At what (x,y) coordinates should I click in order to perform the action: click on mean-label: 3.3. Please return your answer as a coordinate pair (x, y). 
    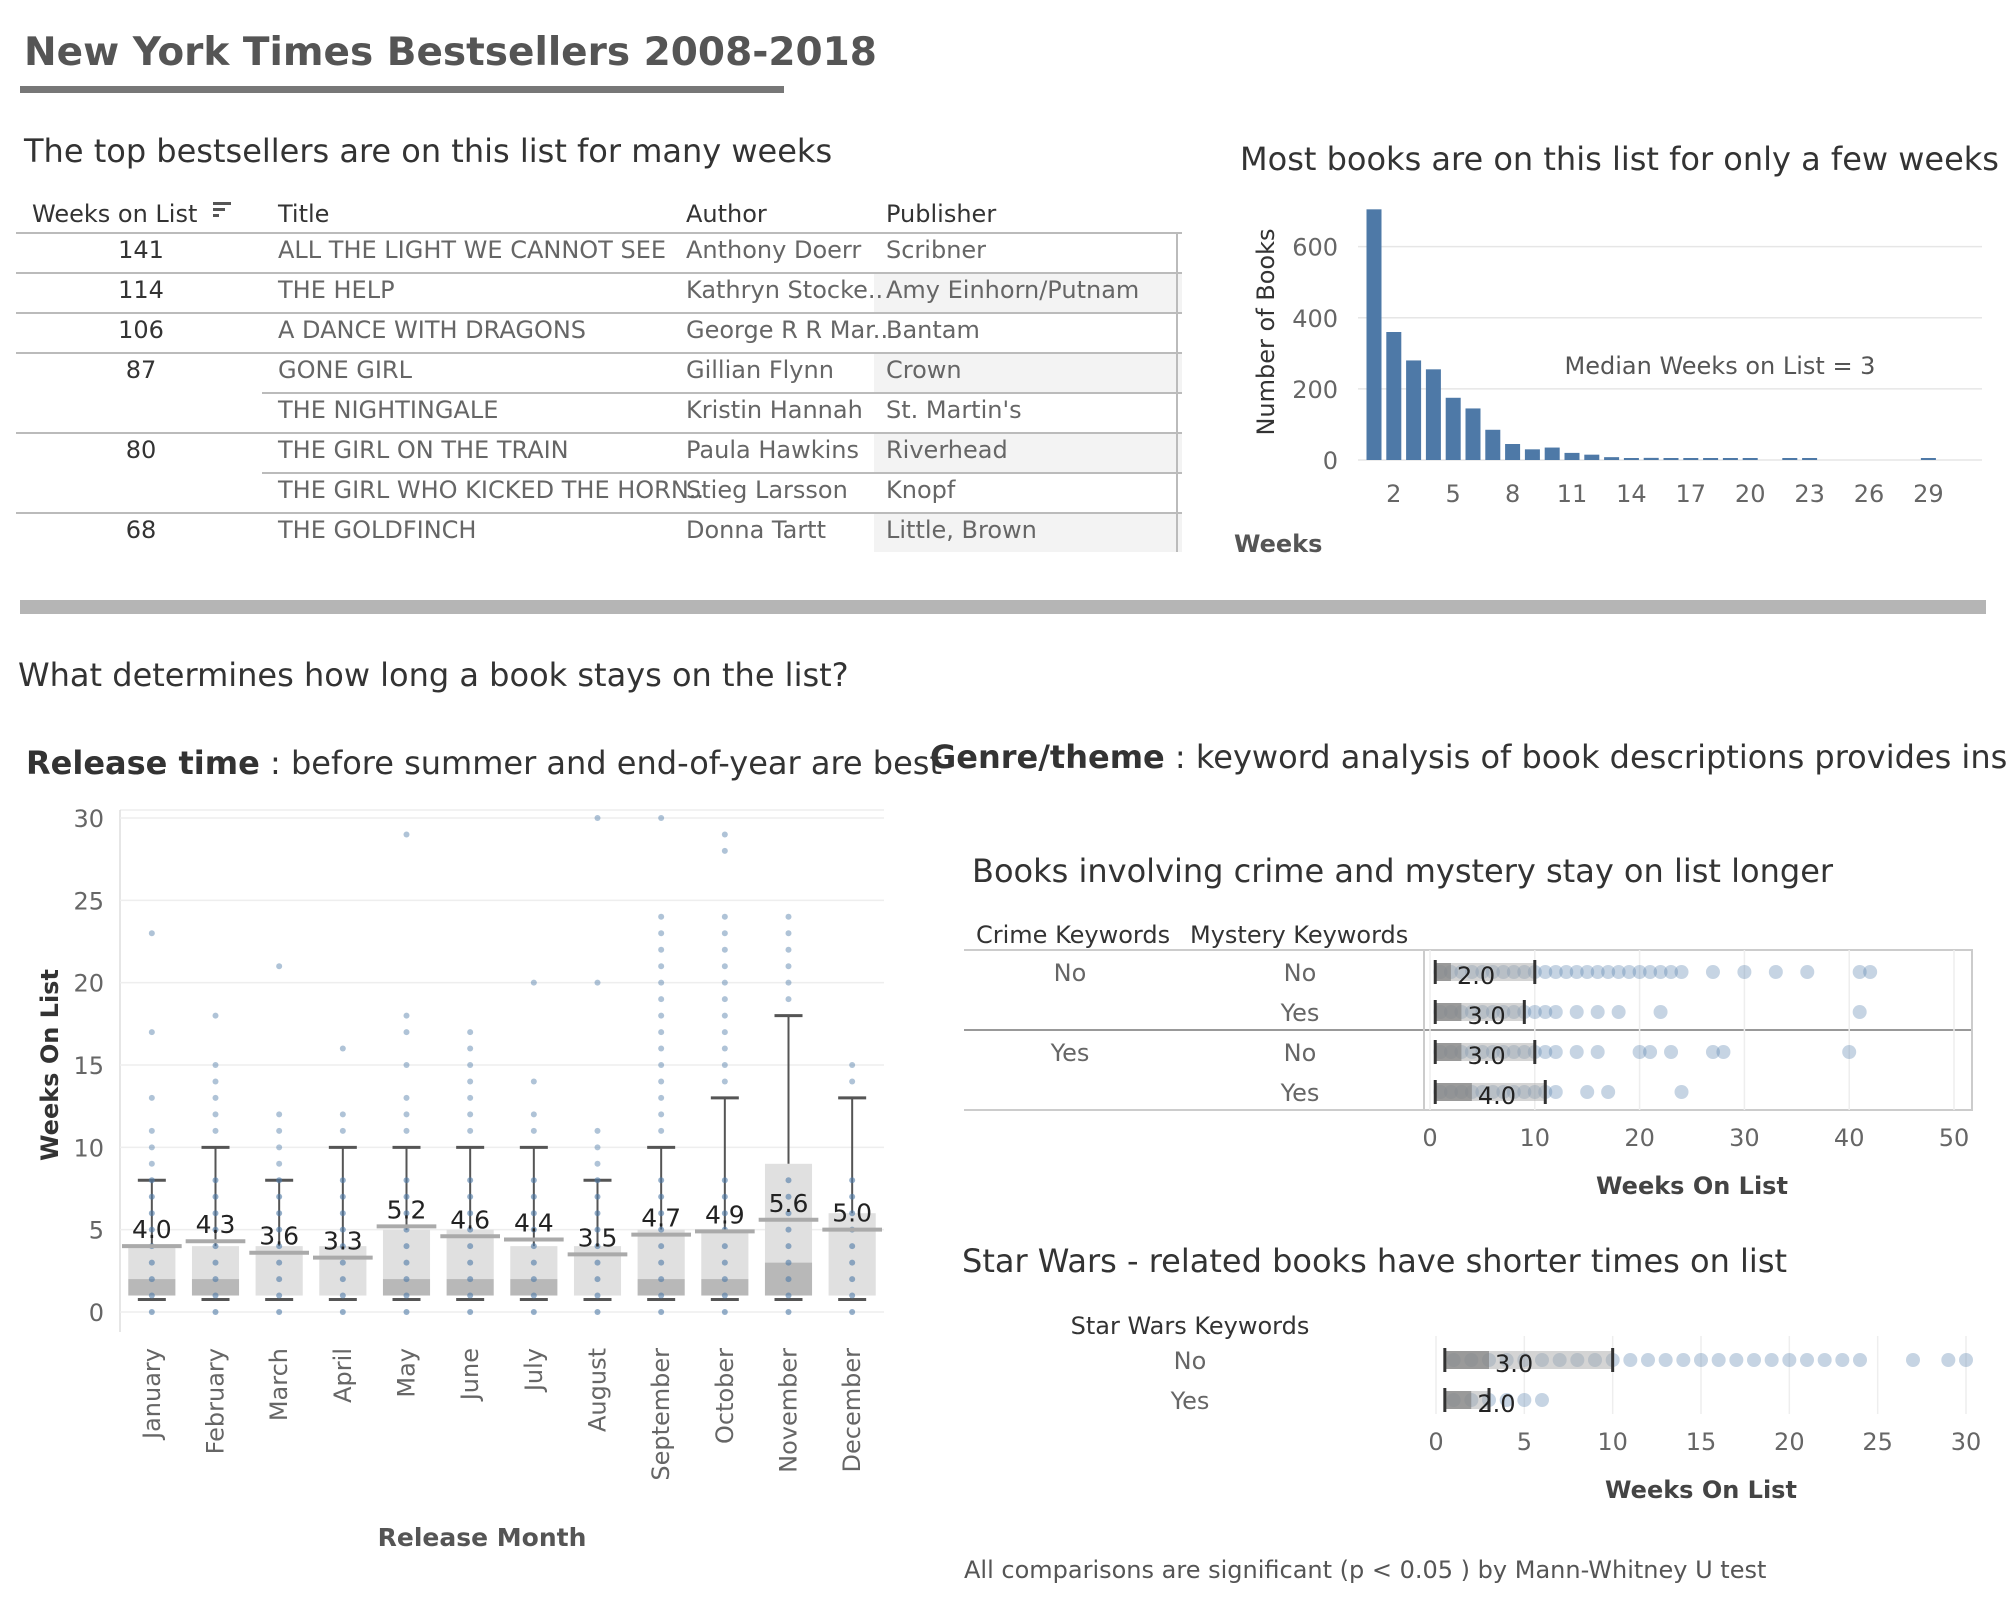
    Looking at the image, I should click on (343, 1241).